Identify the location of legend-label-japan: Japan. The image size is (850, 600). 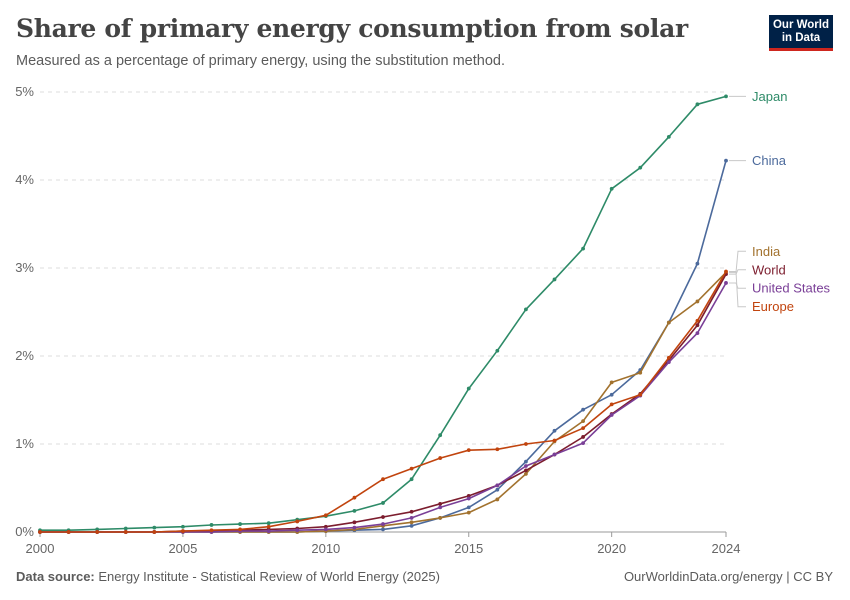
(769, 96).